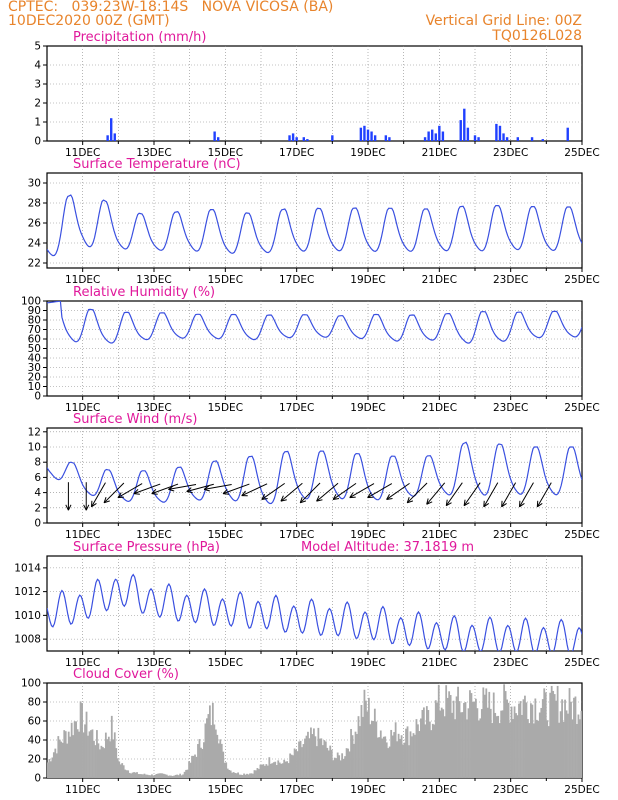 The width and height of the screenshot is (618, 800). What do you see at coordinates (135, 419) in the screenshot?
I see `panel-title: Surface Wind (m/s)` at bounding box center [135, 419].